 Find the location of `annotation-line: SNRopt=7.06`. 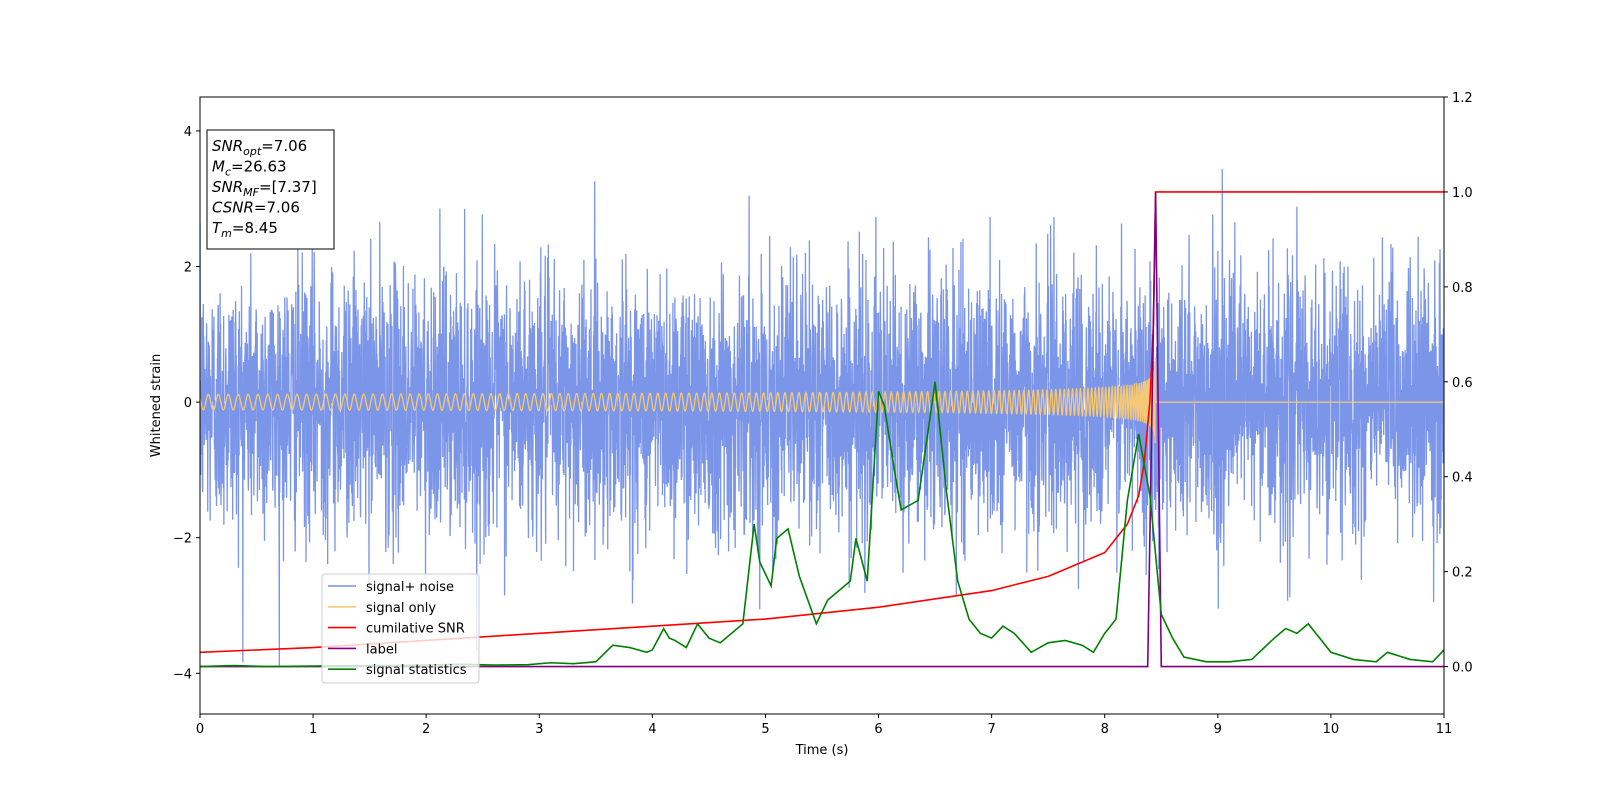

annotation-line: SNRopt=7.06 is located at coordinates (259, 147).